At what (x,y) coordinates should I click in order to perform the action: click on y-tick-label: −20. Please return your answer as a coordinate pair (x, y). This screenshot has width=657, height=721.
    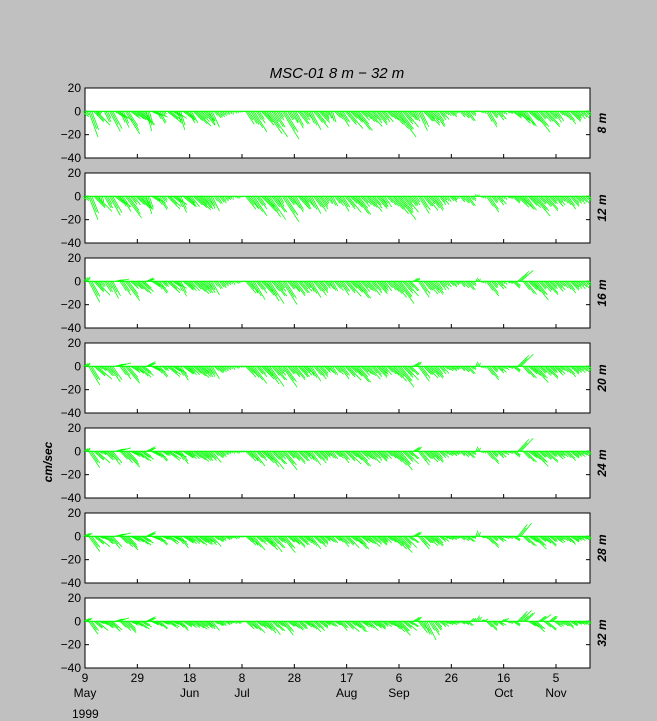
    Looking at the image, I should click on (71, 220).